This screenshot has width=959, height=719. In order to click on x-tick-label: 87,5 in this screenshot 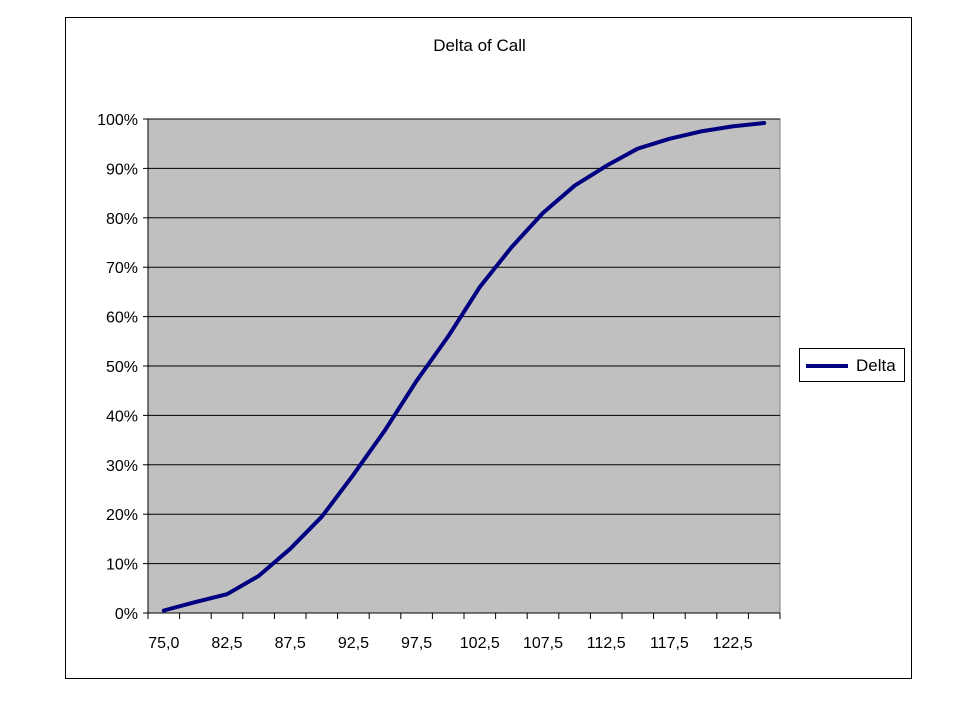, I will do `click(290, 643)`.